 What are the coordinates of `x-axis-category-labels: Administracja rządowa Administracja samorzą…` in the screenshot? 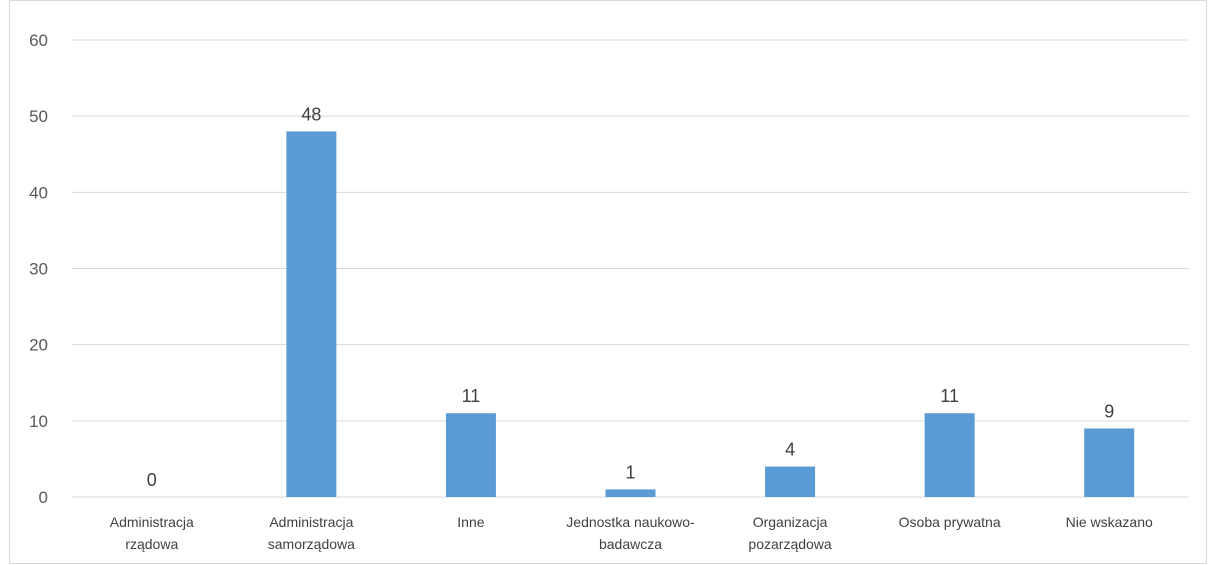 It's located at (631, 533).